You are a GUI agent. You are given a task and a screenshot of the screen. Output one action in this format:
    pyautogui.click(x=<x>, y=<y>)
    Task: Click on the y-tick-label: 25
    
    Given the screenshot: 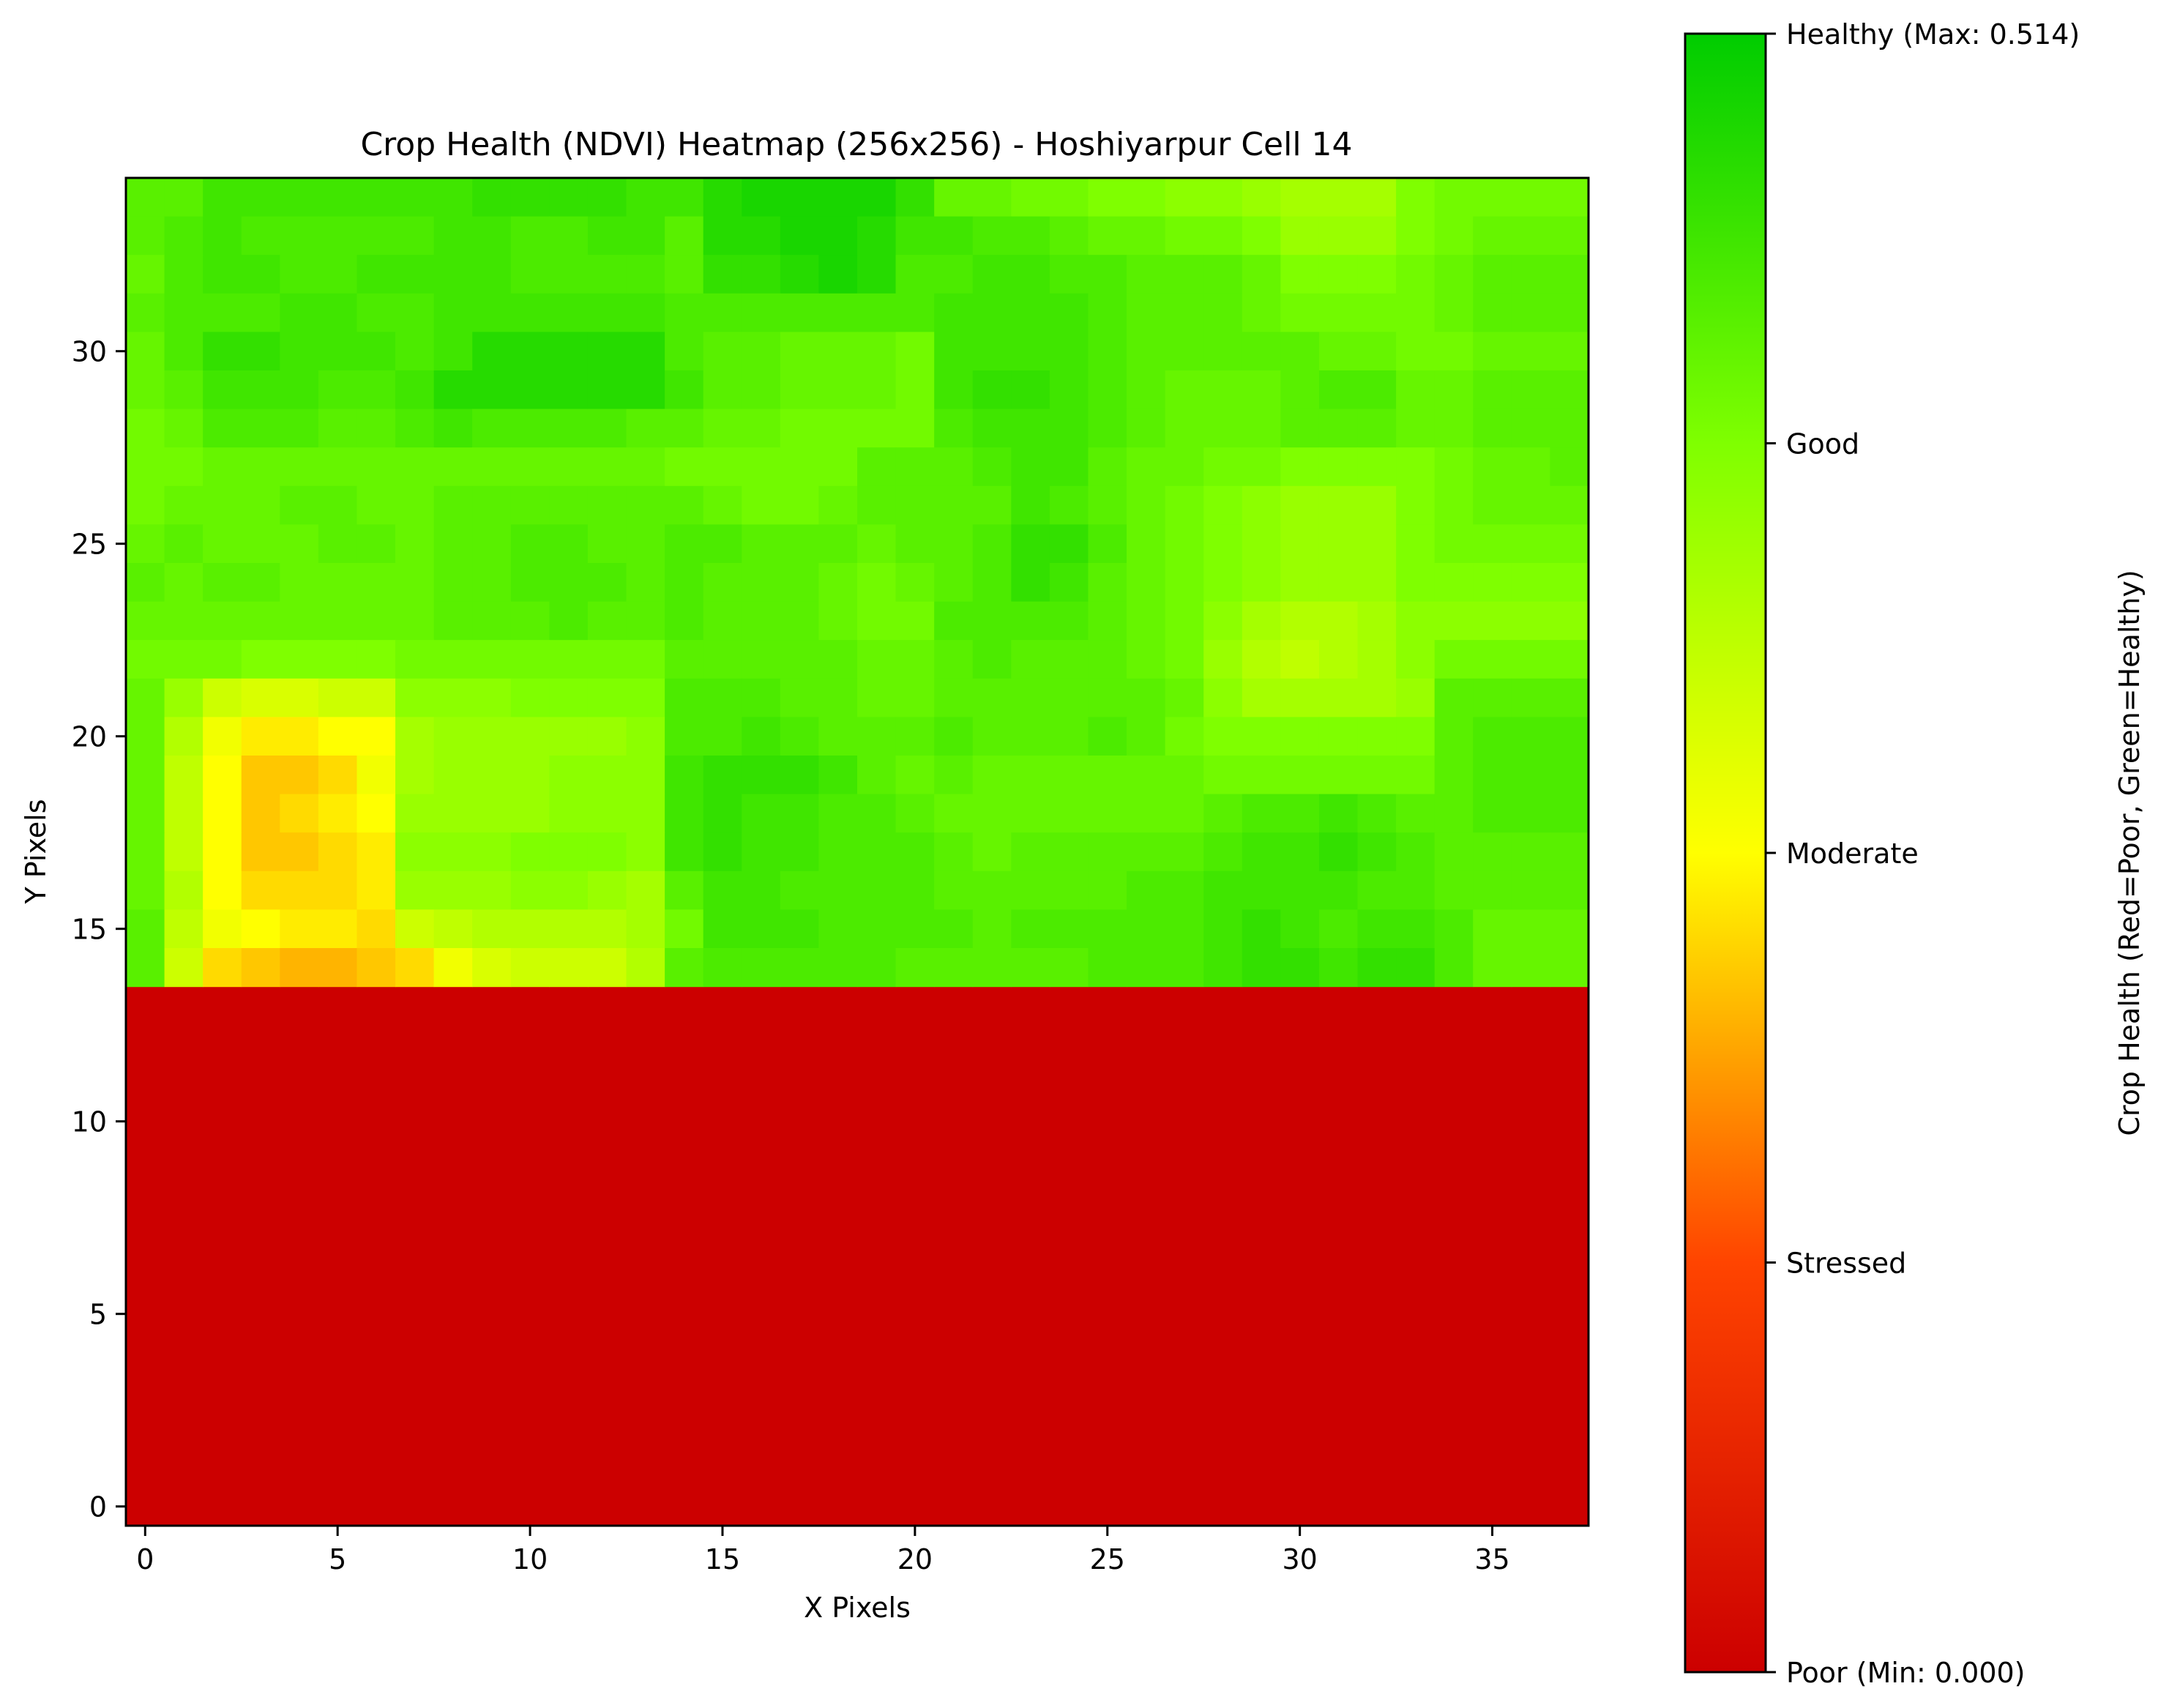 What is the action you would take?
    pyautogui.click(x=90, y=545)
    